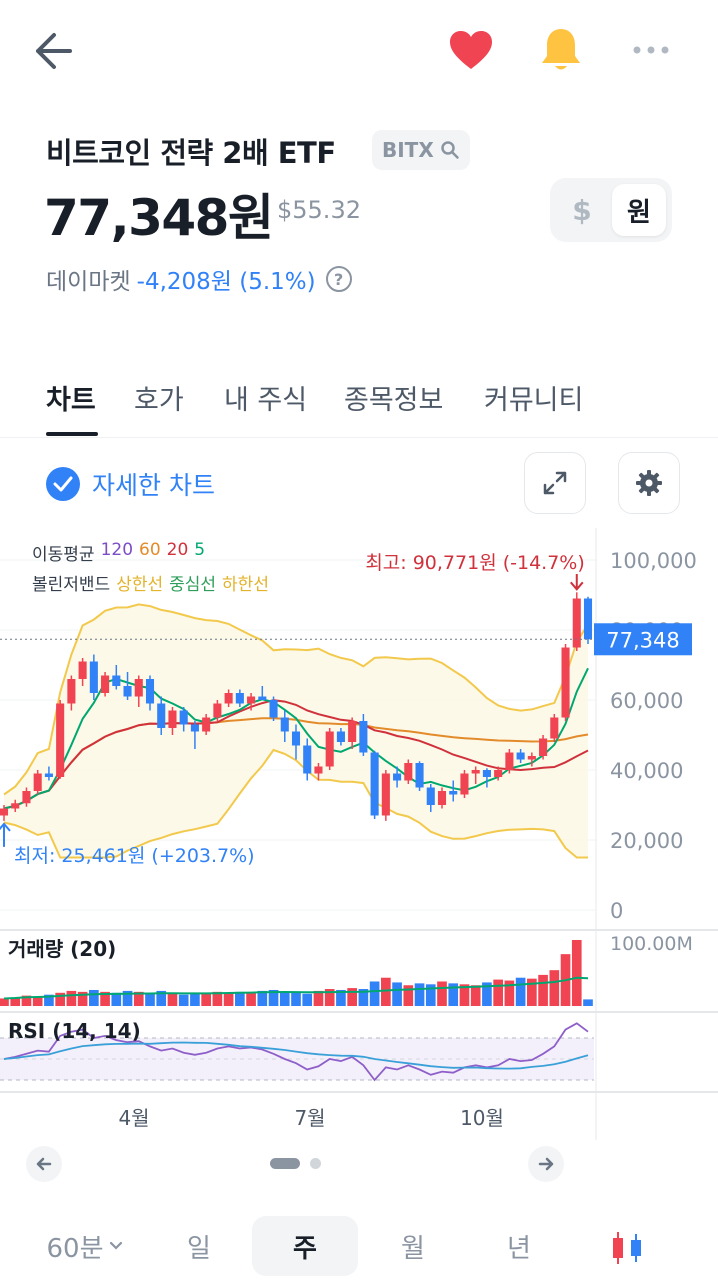 This screenshot has width=718, height=1280. What do you see at coordinates (118, 552) in the screenshot?
I see `moving-average-legend: 이동평균 120 60 20 5` at bounding box center [118, 552].